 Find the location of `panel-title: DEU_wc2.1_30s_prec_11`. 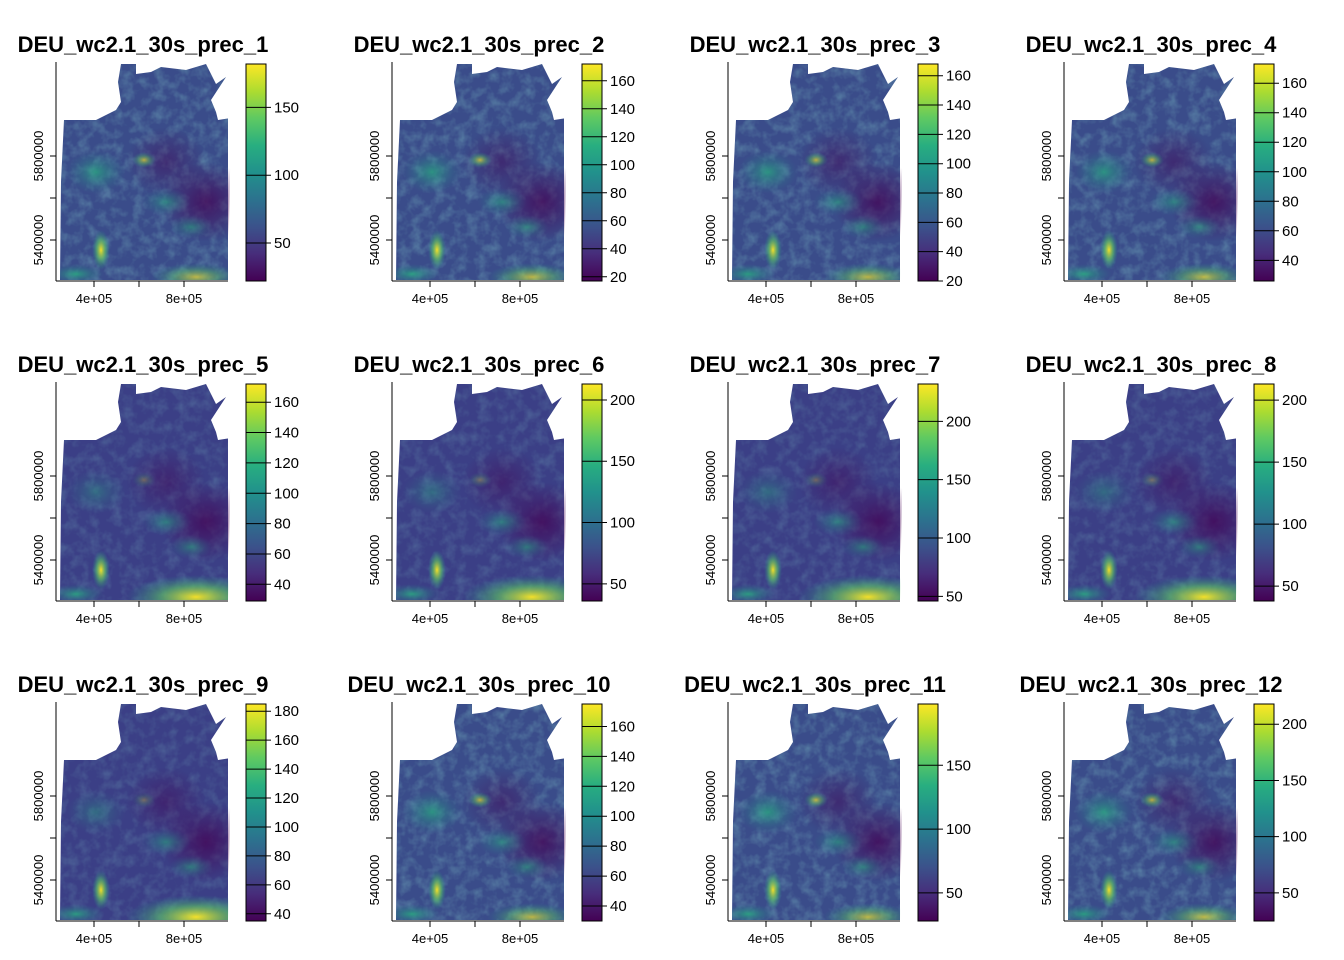

panel-title: DEU_wc2.1_30s_prec_11 is located at coordinates (815, 684).